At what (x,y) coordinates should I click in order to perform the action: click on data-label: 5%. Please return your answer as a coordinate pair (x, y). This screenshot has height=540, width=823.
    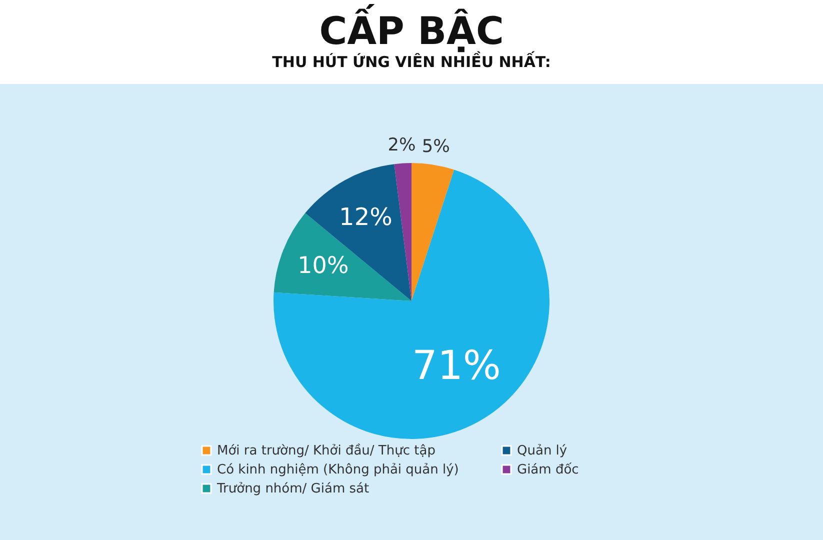
    Looking at the image, I should click on (436, 146).